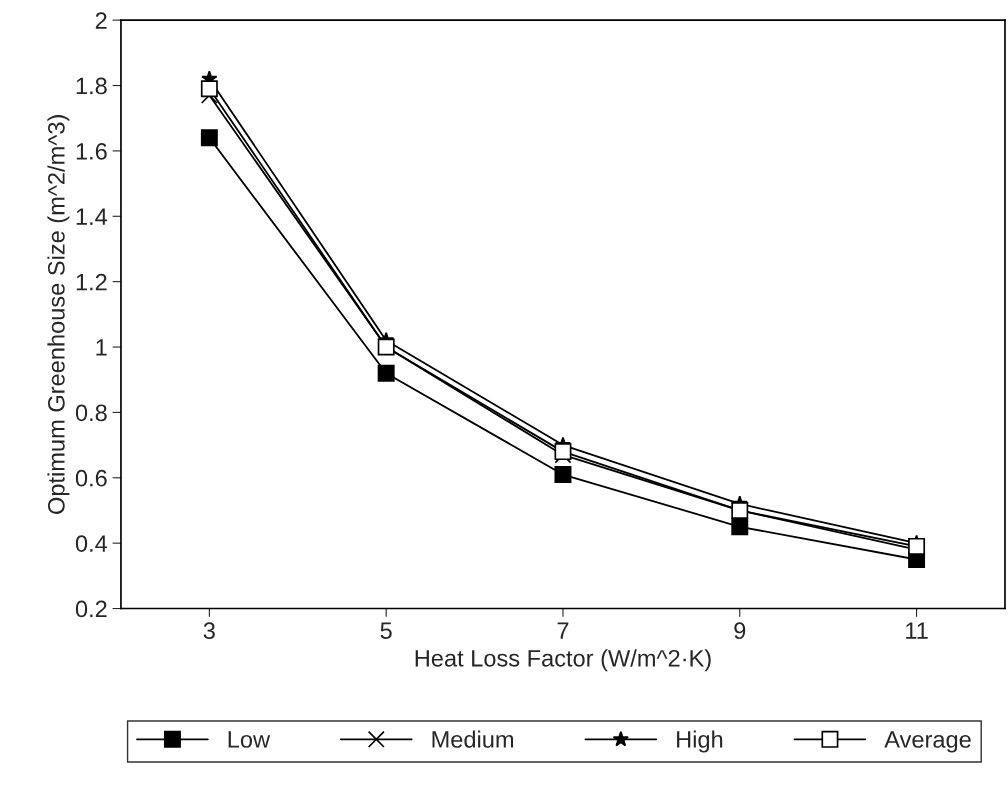 This screenshot has height=806, width=1008. I want to click on y-tick-label: 0.2, so click(91, 609).